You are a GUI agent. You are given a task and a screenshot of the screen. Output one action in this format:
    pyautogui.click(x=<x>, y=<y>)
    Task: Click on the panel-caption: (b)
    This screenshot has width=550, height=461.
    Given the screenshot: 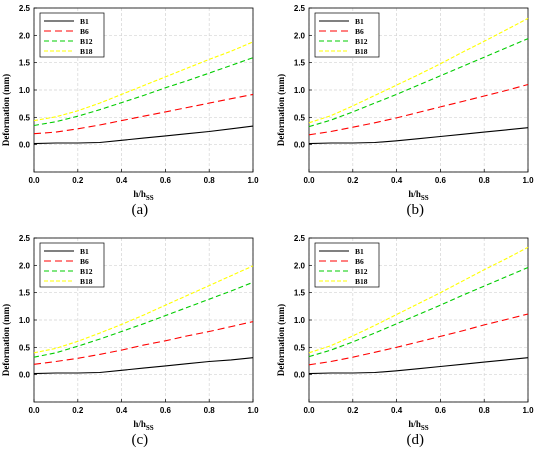 What is the action you would take?
    pyautogui.click(x=415, y=210)
    